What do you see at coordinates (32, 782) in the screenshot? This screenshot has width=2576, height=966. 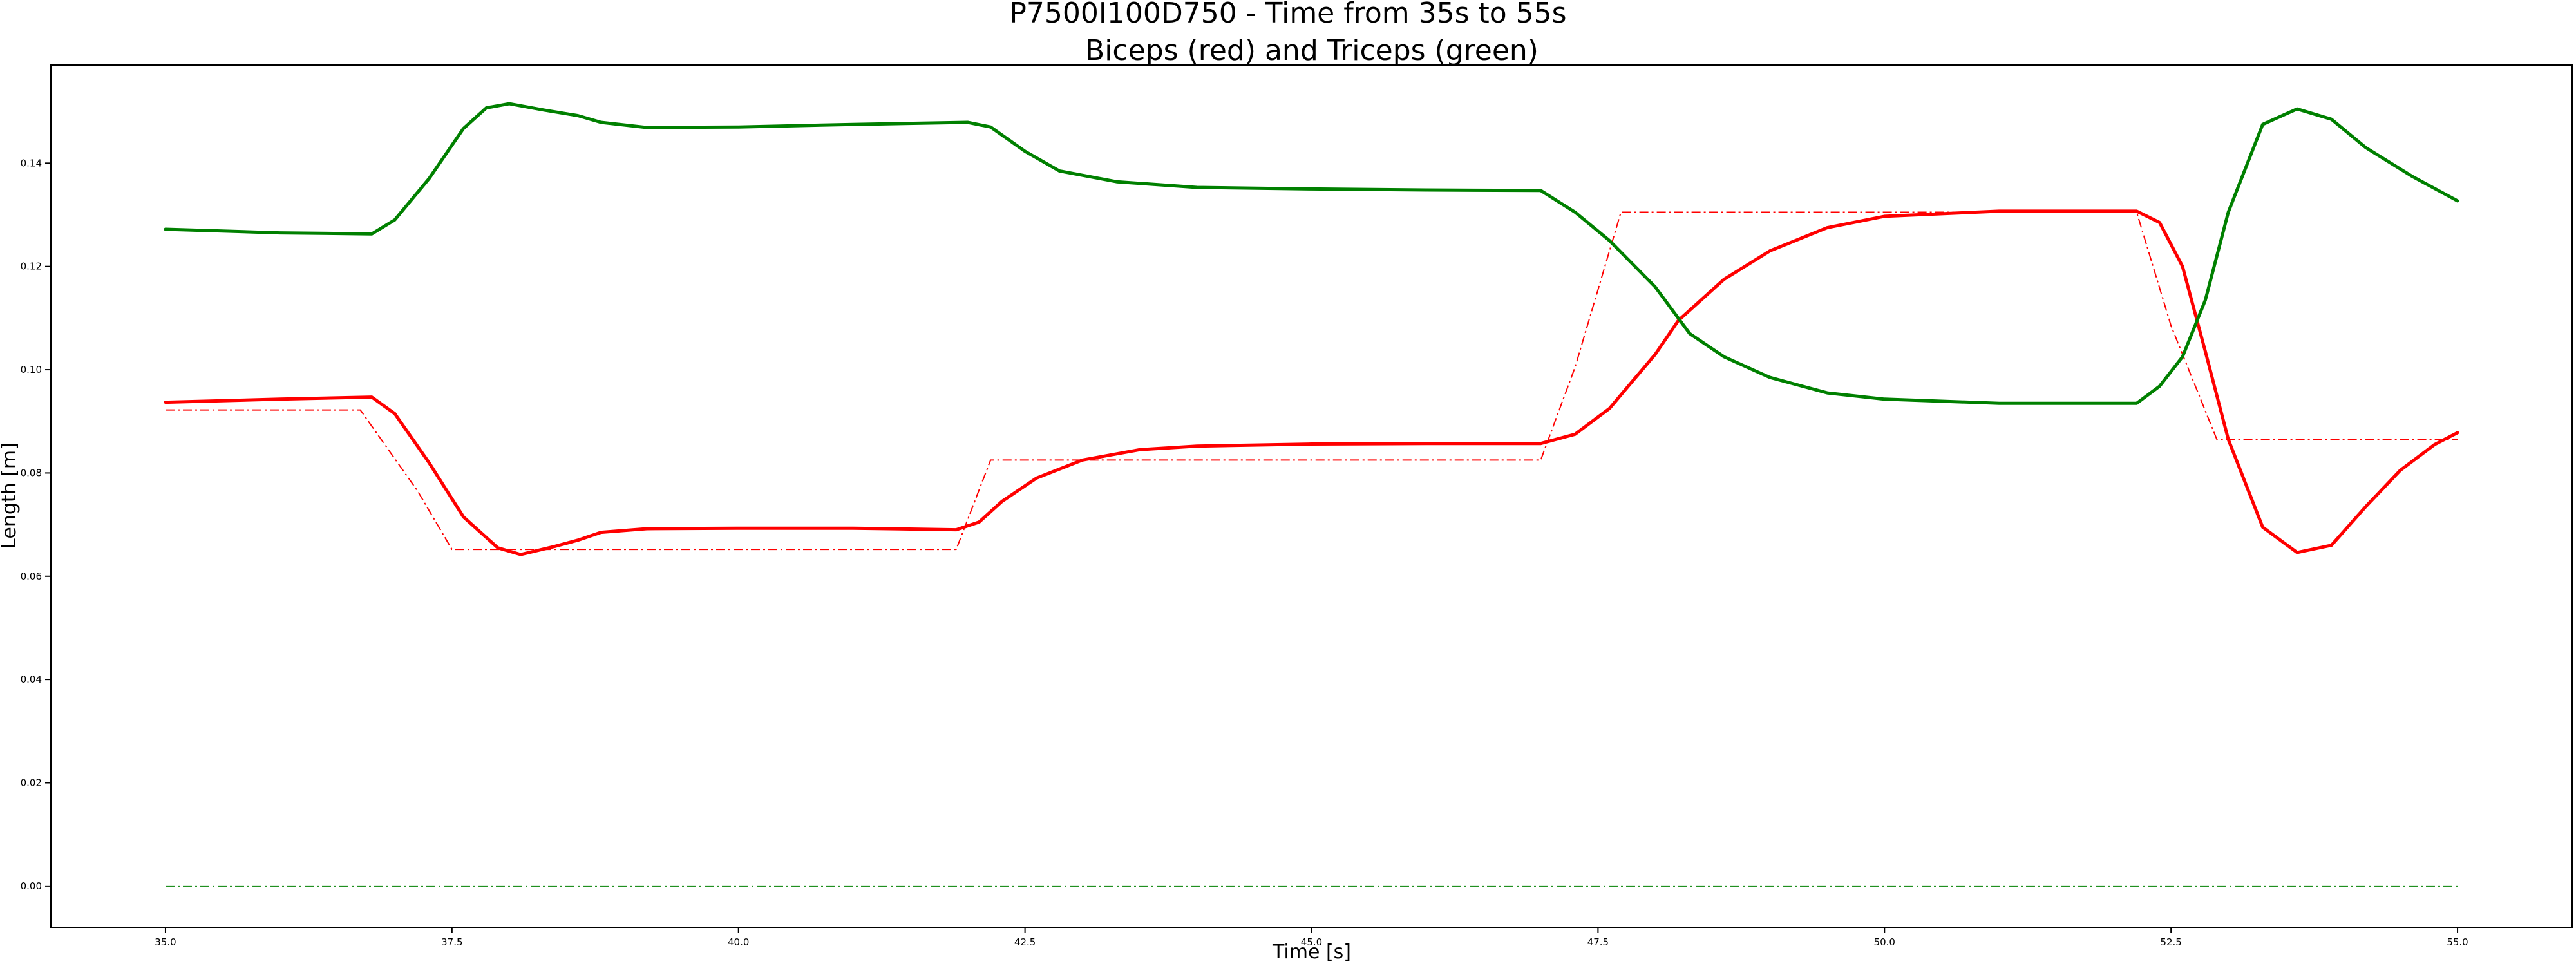 I see `y-tick-label: 0.02` at bounding box center [32, 782].